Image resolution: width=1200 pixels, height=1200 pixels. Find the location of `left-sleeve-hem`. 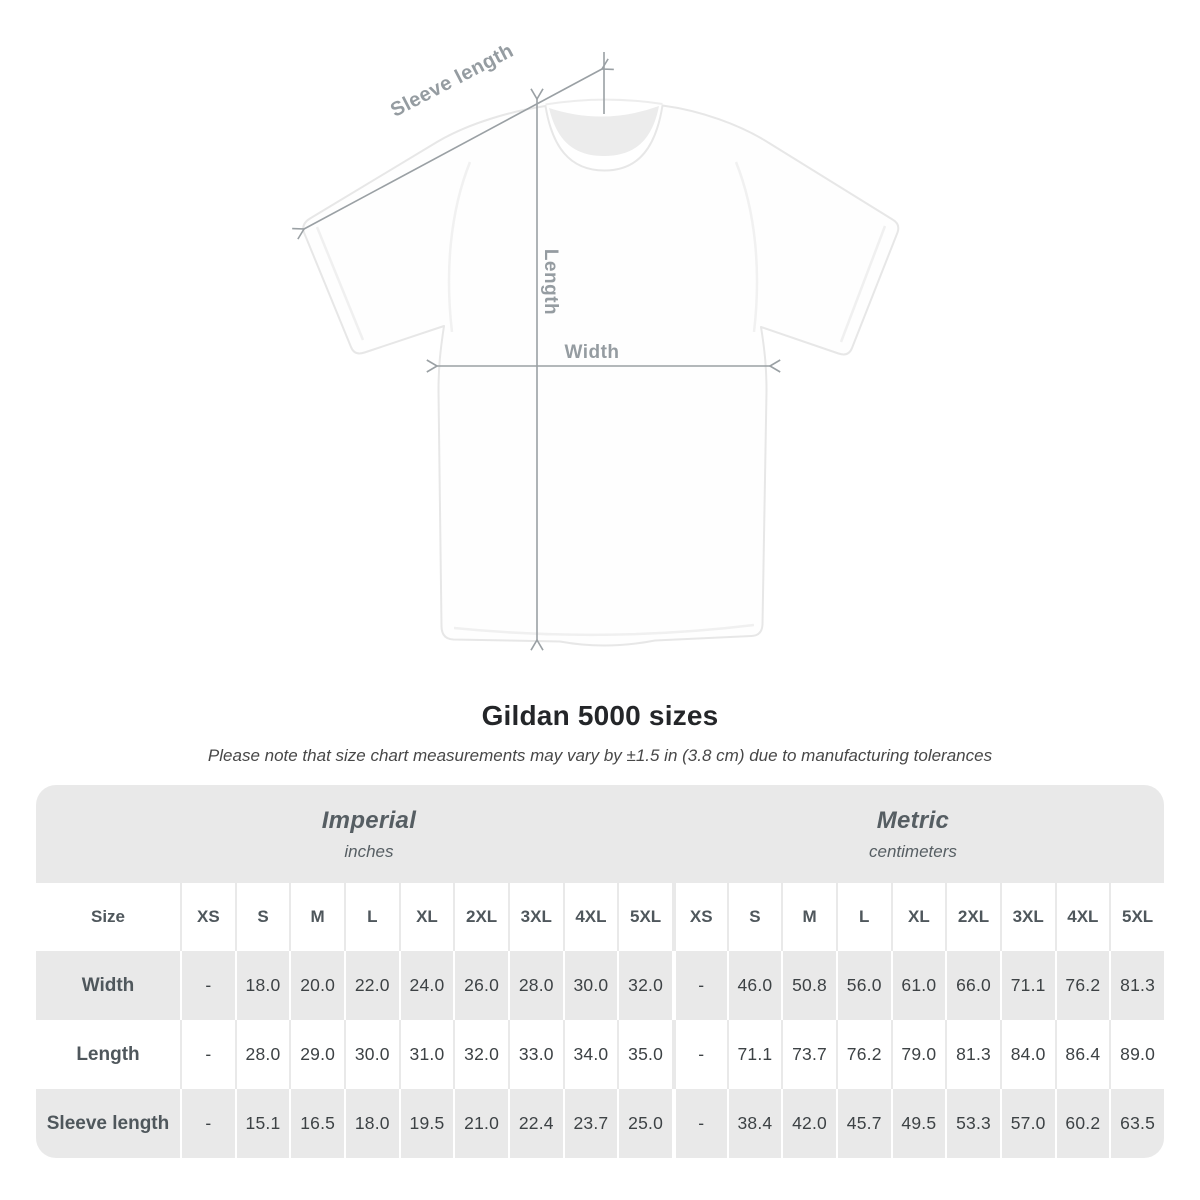

left-sleeve-hem is located at coordinates (340, 283).